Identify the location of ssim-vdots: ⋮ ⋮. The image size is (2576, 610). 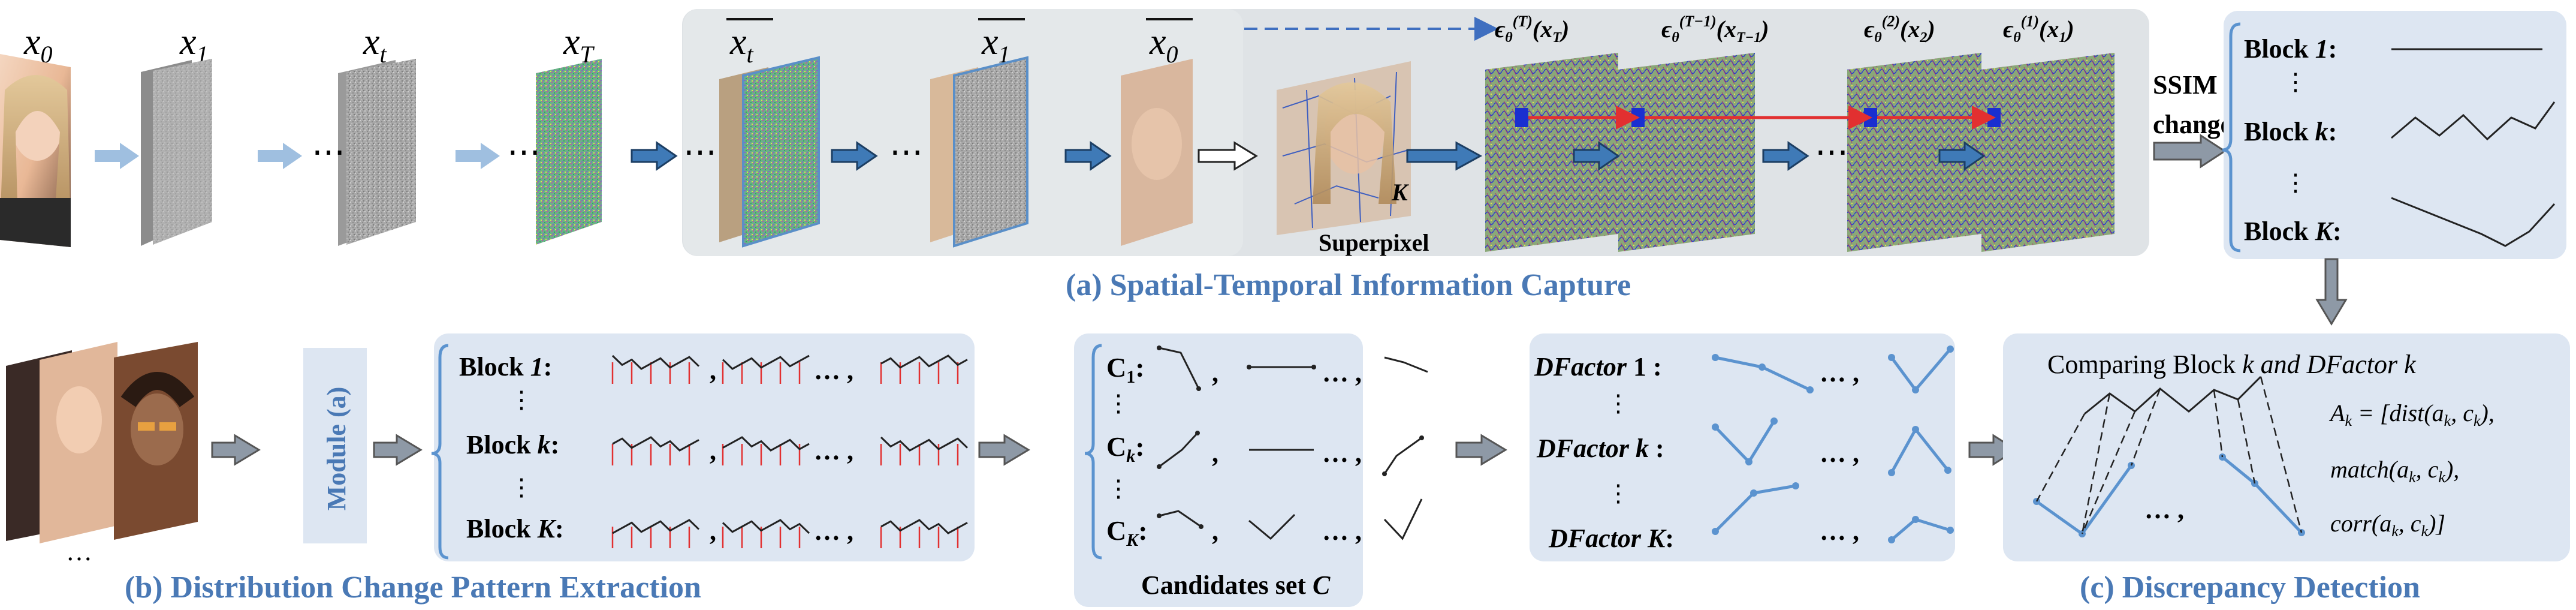
(2295, 132).